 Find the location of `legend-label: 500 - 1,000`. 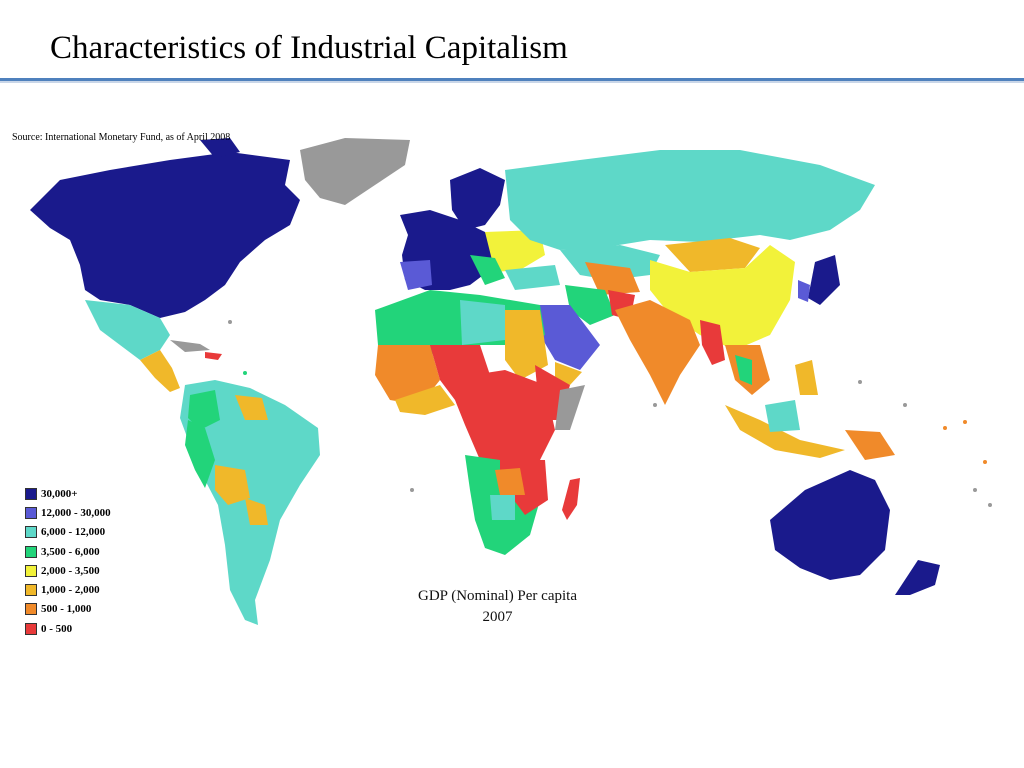

legend-label: 500 - 1,000 is located at coordinates (66, 609).